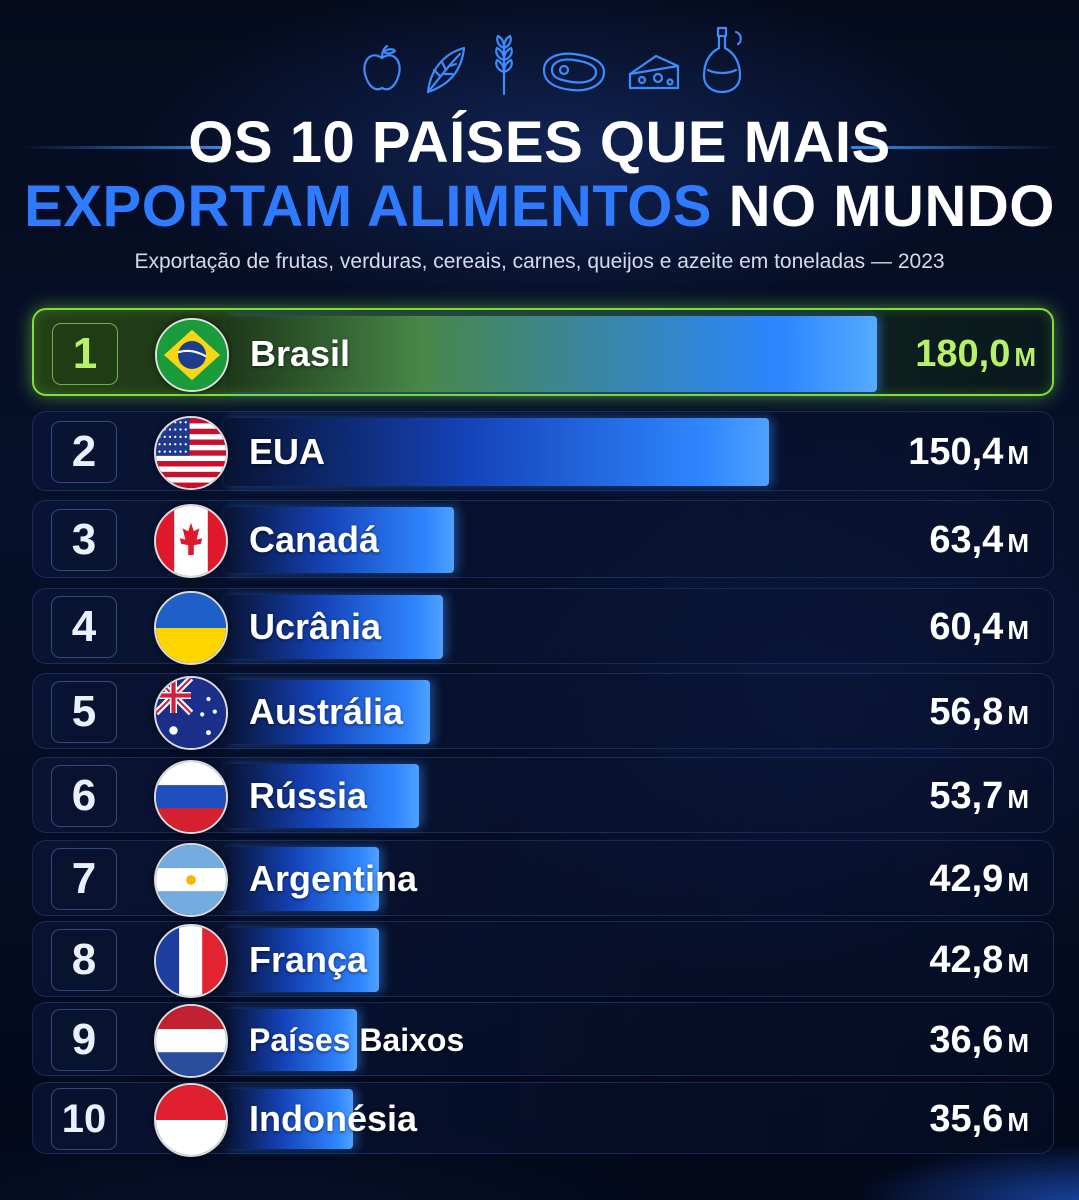 This screenshot has height=1200, width=1079. I want to click on value-number: 63,4, so click(966, 540).